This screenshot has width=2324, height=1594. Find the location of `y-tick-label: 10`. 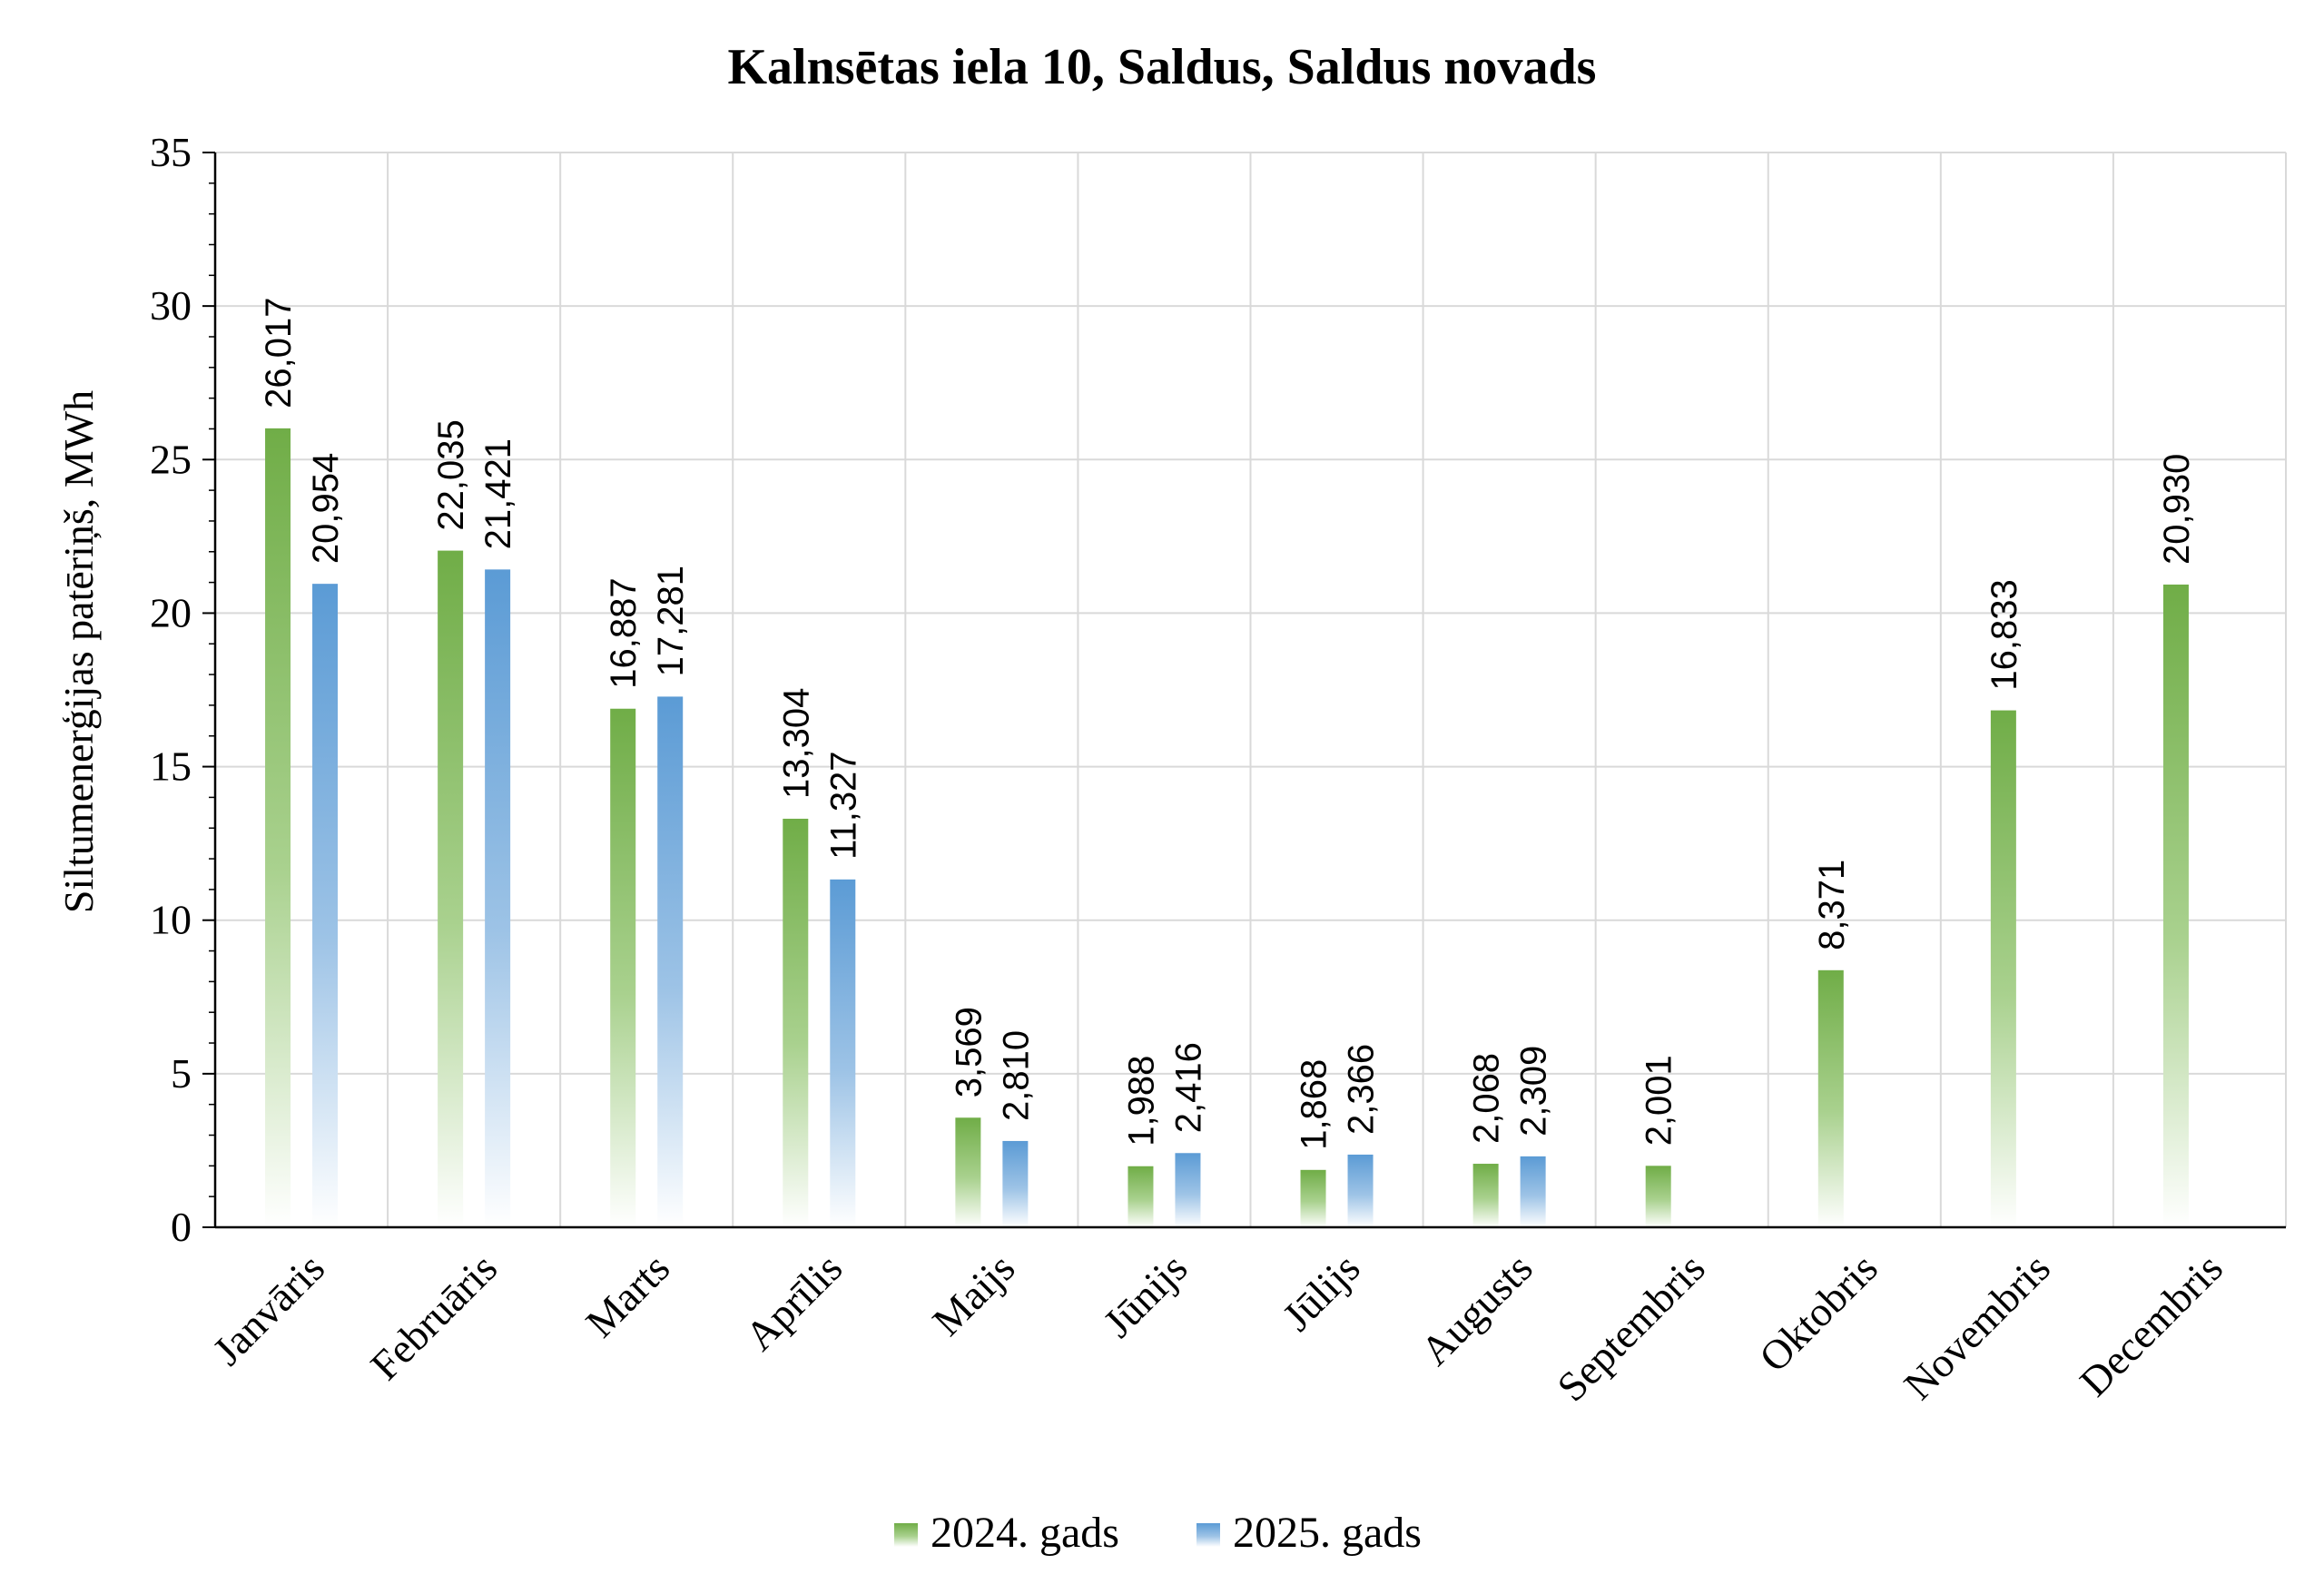

y-tick-label: 10 is located at coordinates (171, 920).